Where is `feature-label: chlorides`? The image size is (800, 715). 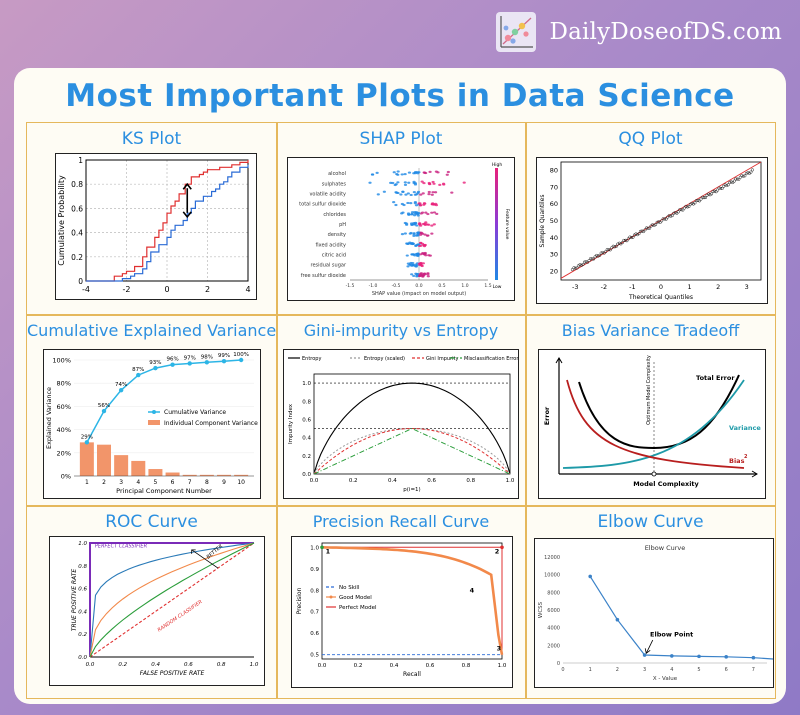 feature-label: chlorides is located at coordinates (334, 215).